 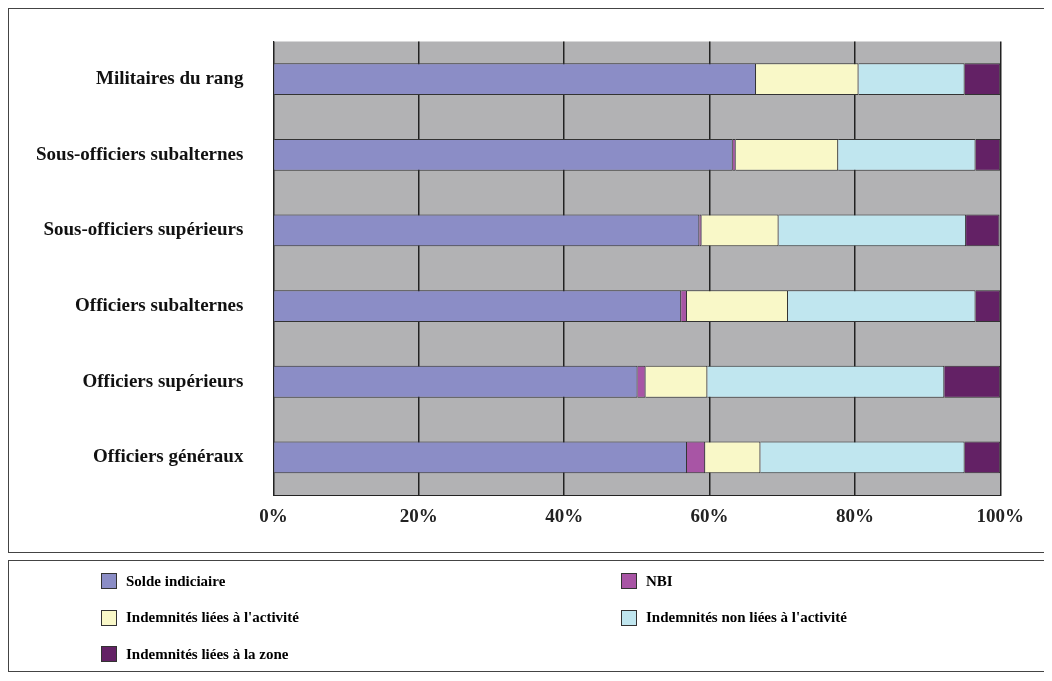 I want to click on legend-label: Indemnités liées à la zone, so click(x=207, y=654).